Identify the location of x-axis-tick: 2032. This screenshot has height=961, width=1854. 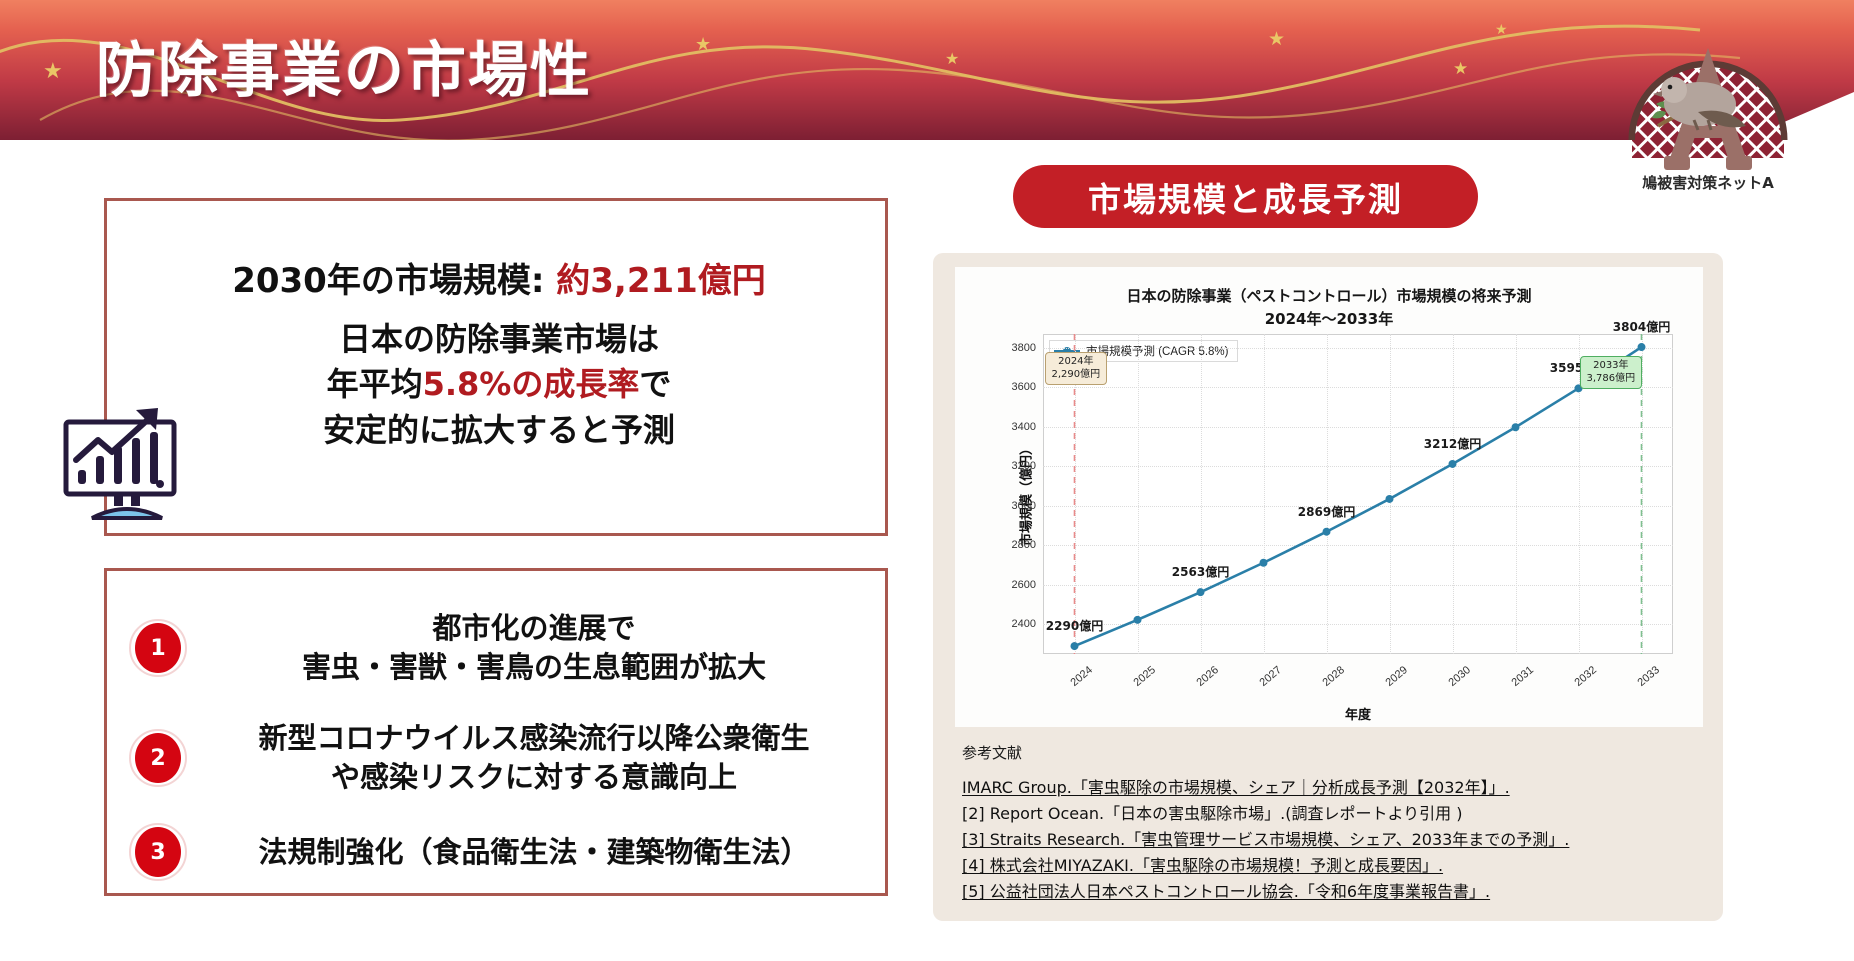
(1585, 676).